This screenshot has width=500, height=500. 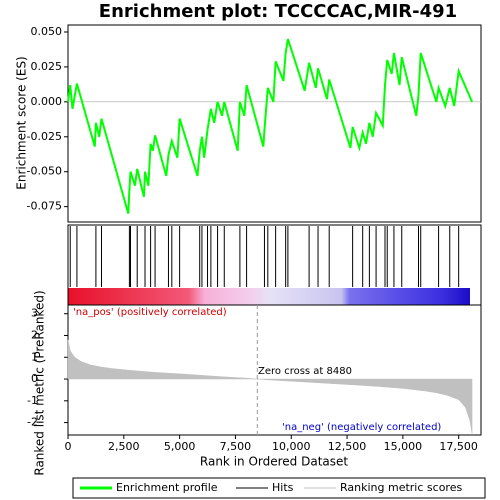 I want to click on annotation: 'na_neg' (negatively correlated), so click(x=361, y=427).